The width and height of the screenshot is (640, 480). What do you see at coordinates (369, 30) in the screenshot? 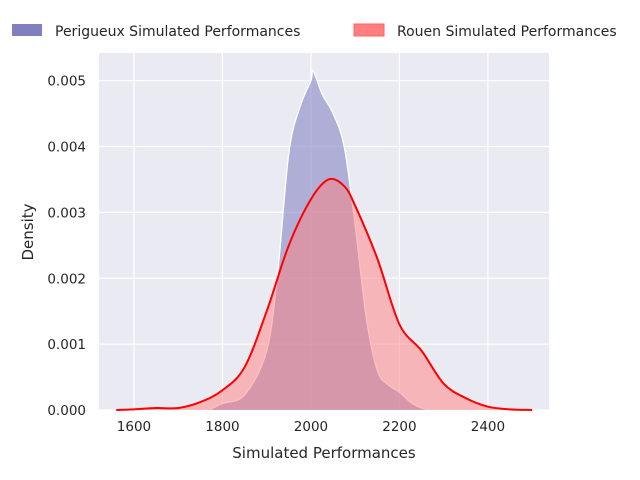
I see `legend-swatch-rouen` at bounding box center [369, 30].